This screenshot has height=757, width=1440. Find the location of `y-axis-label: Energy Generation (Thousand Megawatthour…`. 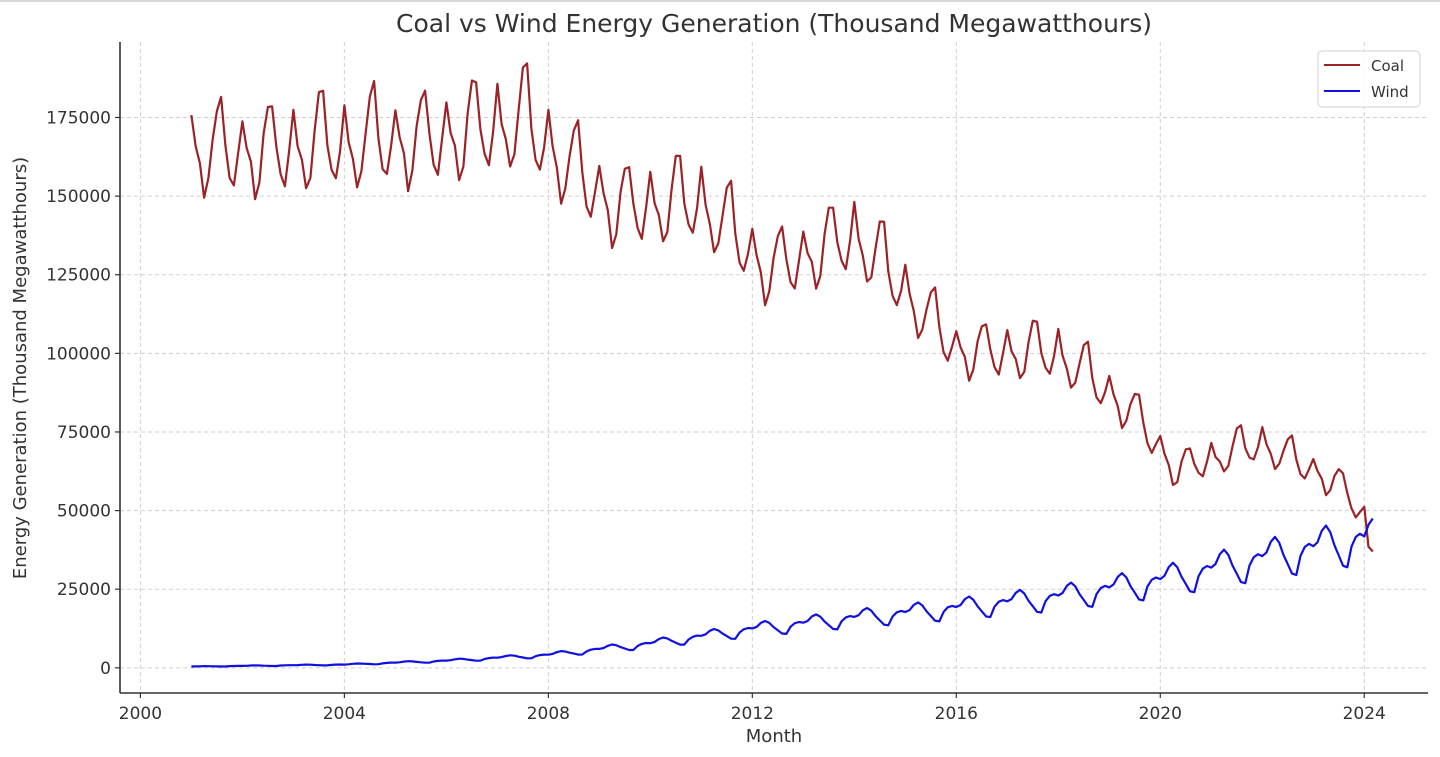

y-axis-label: Energy Generation (Thousand Megawatthour… is located at coordinates (20, 368).